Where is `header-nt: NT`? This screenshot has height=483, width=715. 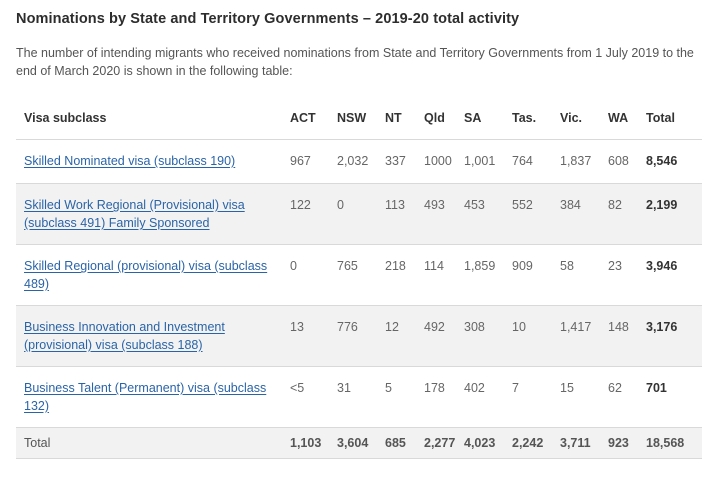 header-nt: NT is located at coordinates (393, 118).